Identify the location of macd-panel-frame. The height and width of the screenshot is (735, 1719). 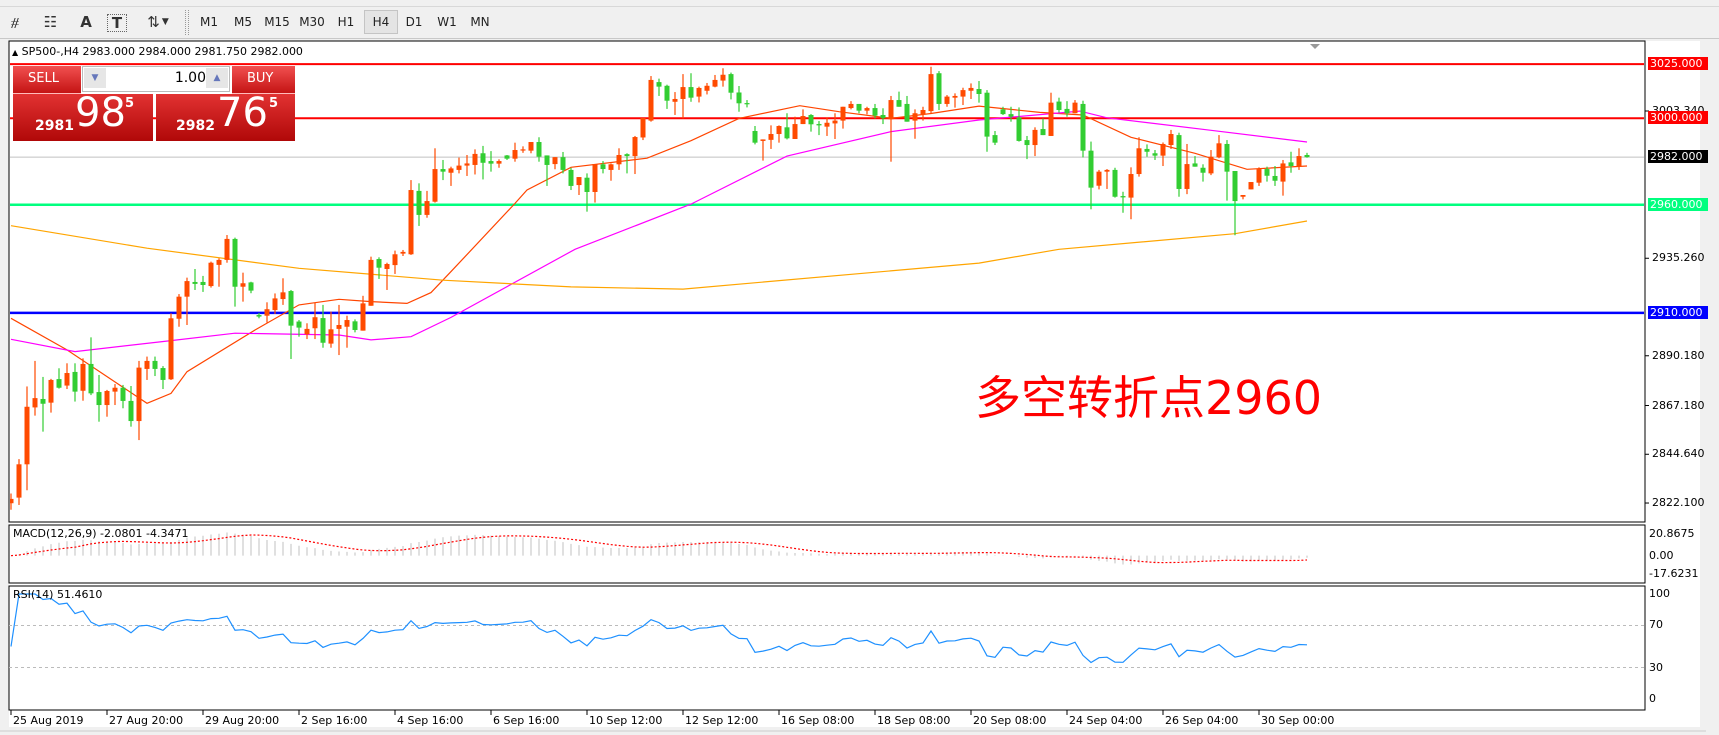
(827, 554).